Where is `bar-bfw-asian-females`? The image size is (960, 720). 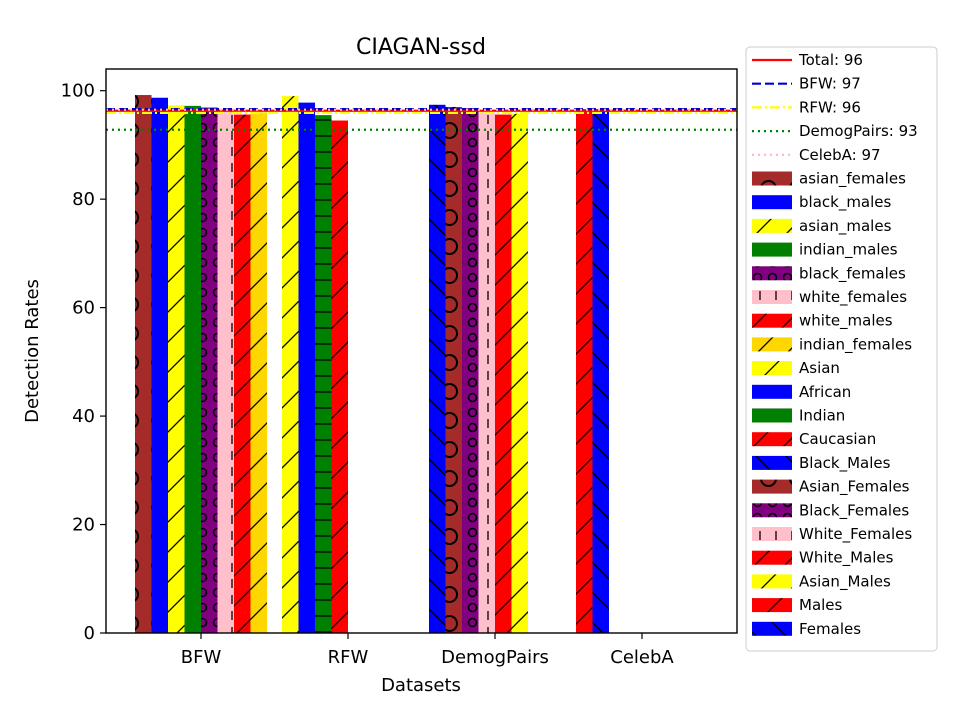
bar-bfw-asian-females is located at coordinates (143, 364).